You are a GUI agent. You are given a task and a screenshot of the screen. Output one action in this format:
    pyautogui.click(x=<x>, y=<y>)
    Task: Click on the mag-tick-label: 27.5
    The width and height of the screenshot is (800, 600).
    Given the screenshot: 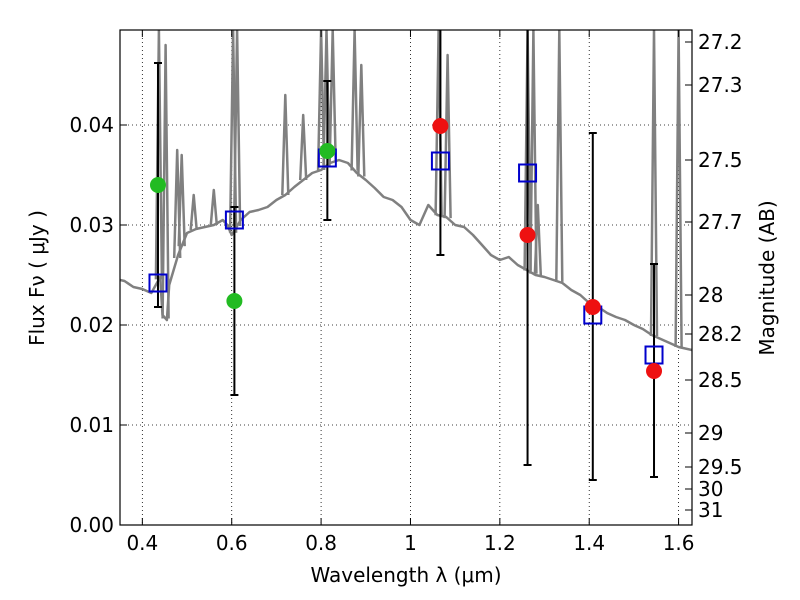 What is the action you would take?
    pyautogui.click(x=720, y=160)
    